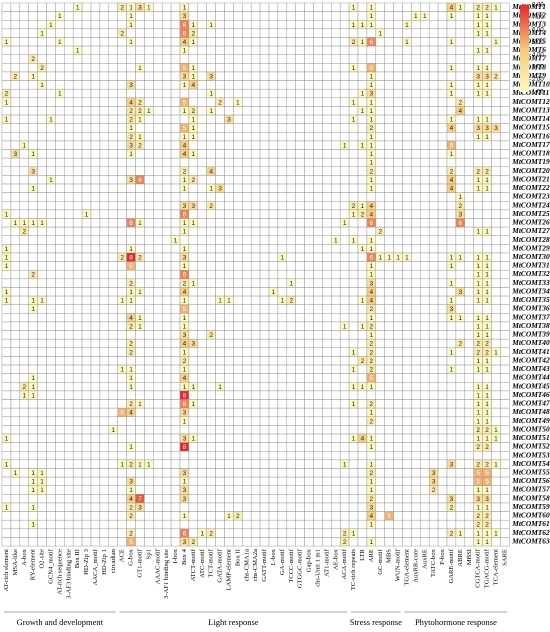  Describe the element at coordinates (185, 206) in the screenshot. I see `cell-value: 3` at that location.